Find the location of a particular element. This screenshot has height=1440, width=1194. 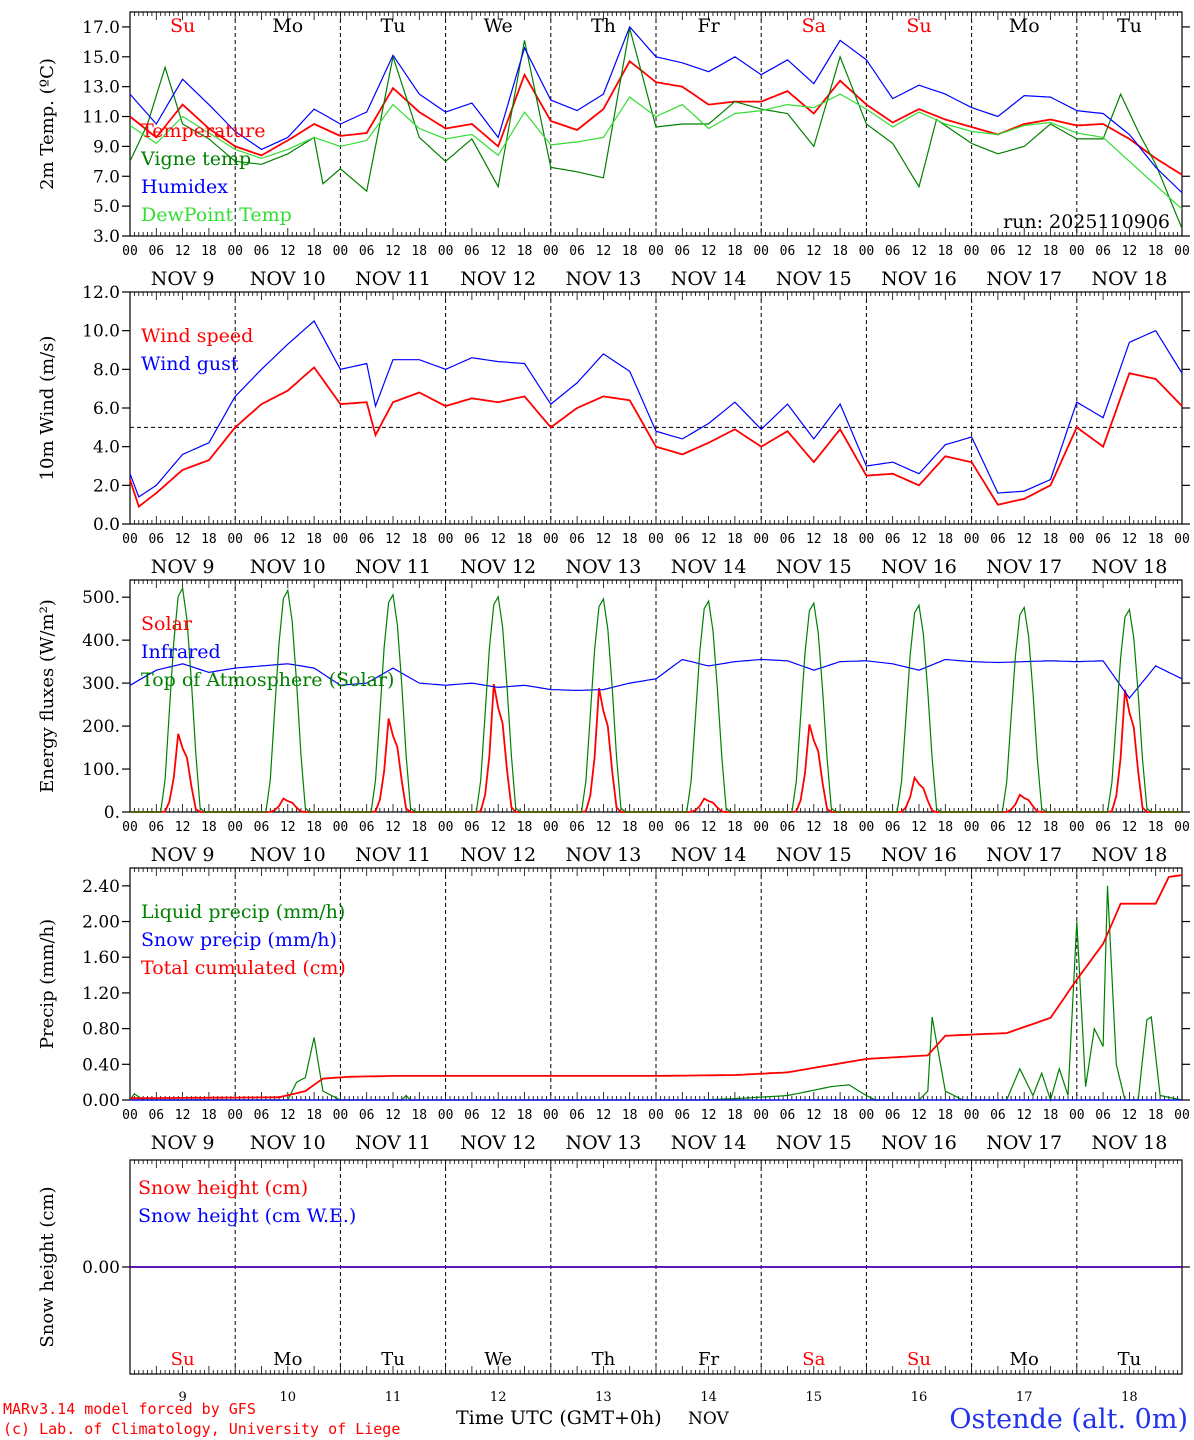

day-number-label: 10 is located at coordinates (288, 1397).